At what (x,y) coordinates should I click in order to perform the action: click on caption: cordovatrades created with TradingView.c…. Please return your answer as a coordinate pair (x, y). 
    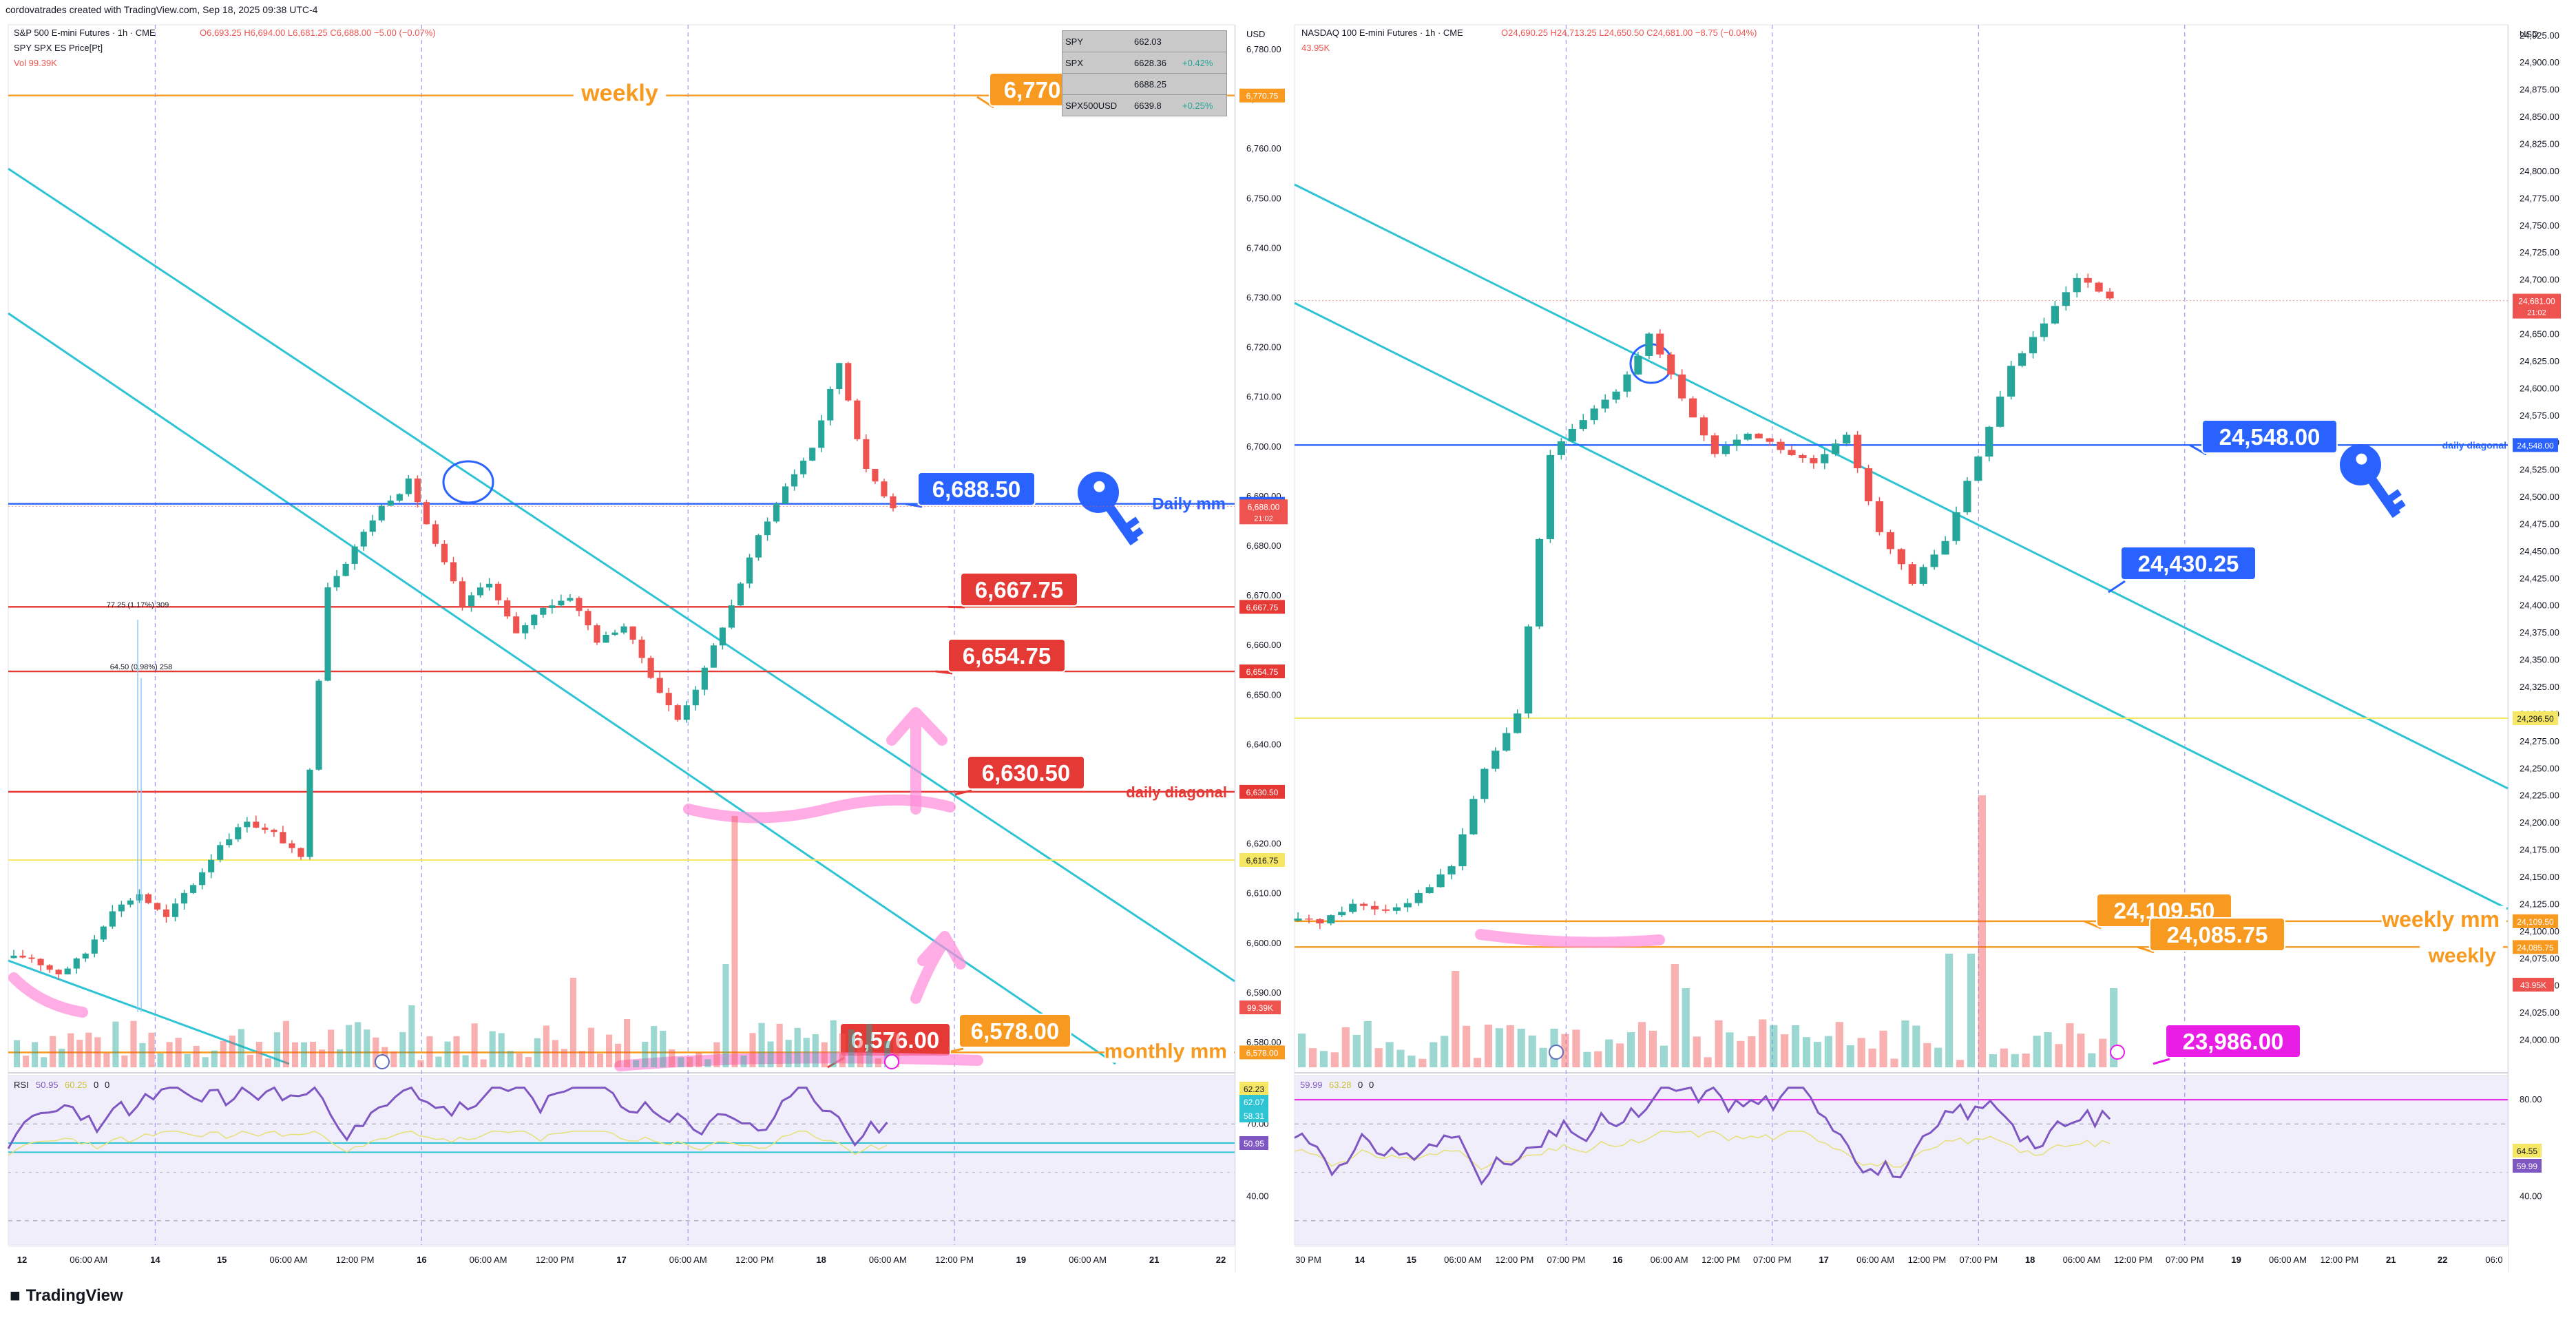
    Looking at the image, I should click on (162, 9).